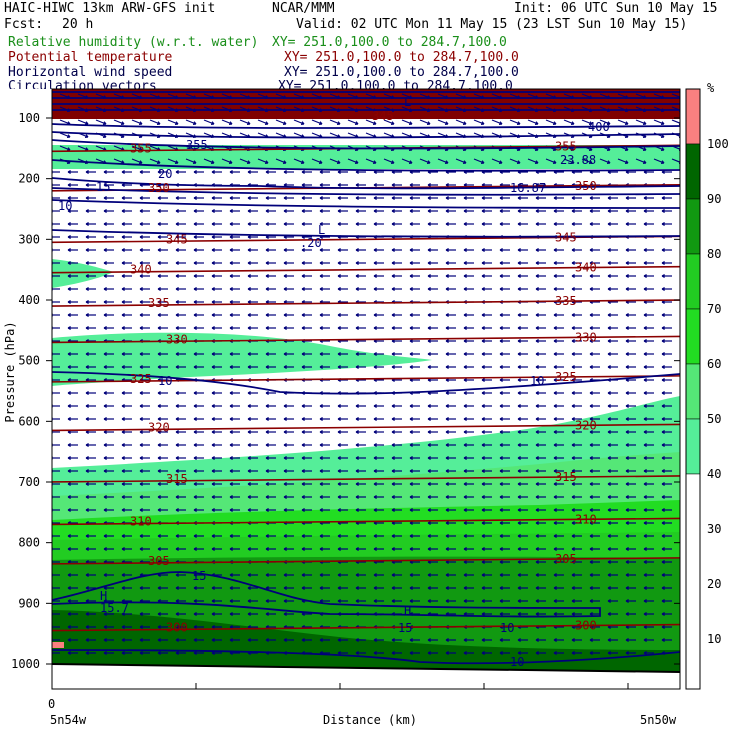  I want to click on header-fcst-label: Fcst:, so click(24, 24).